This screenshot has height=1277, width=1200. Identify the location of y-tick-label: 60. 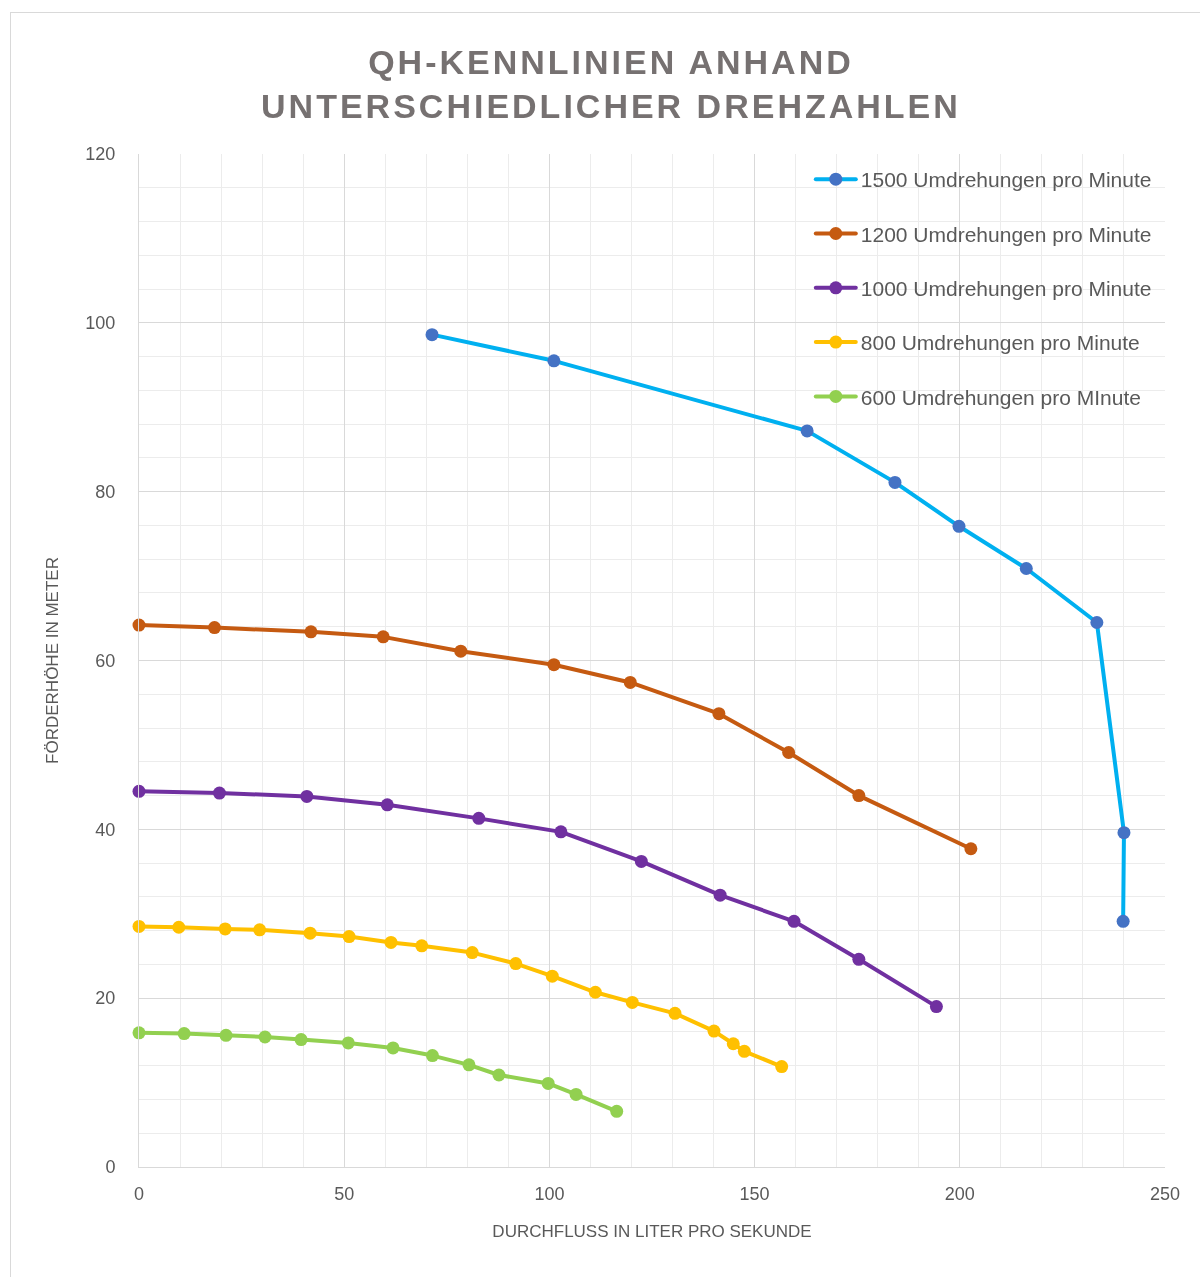
(105, 660).